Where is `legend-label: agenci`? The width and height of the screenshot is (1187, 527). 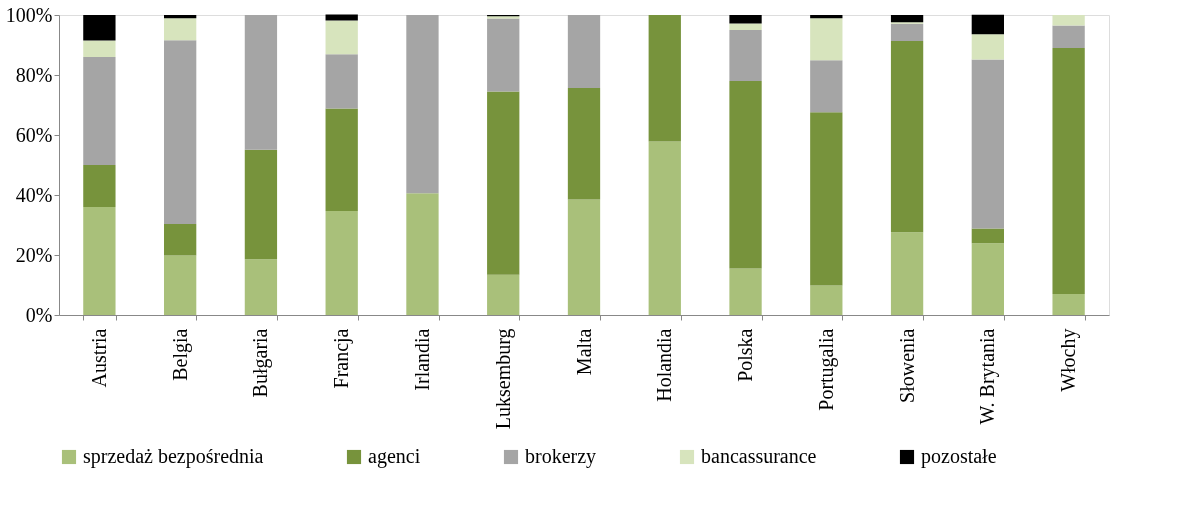 legend-label: agenci is located at coordinates (394, 456).